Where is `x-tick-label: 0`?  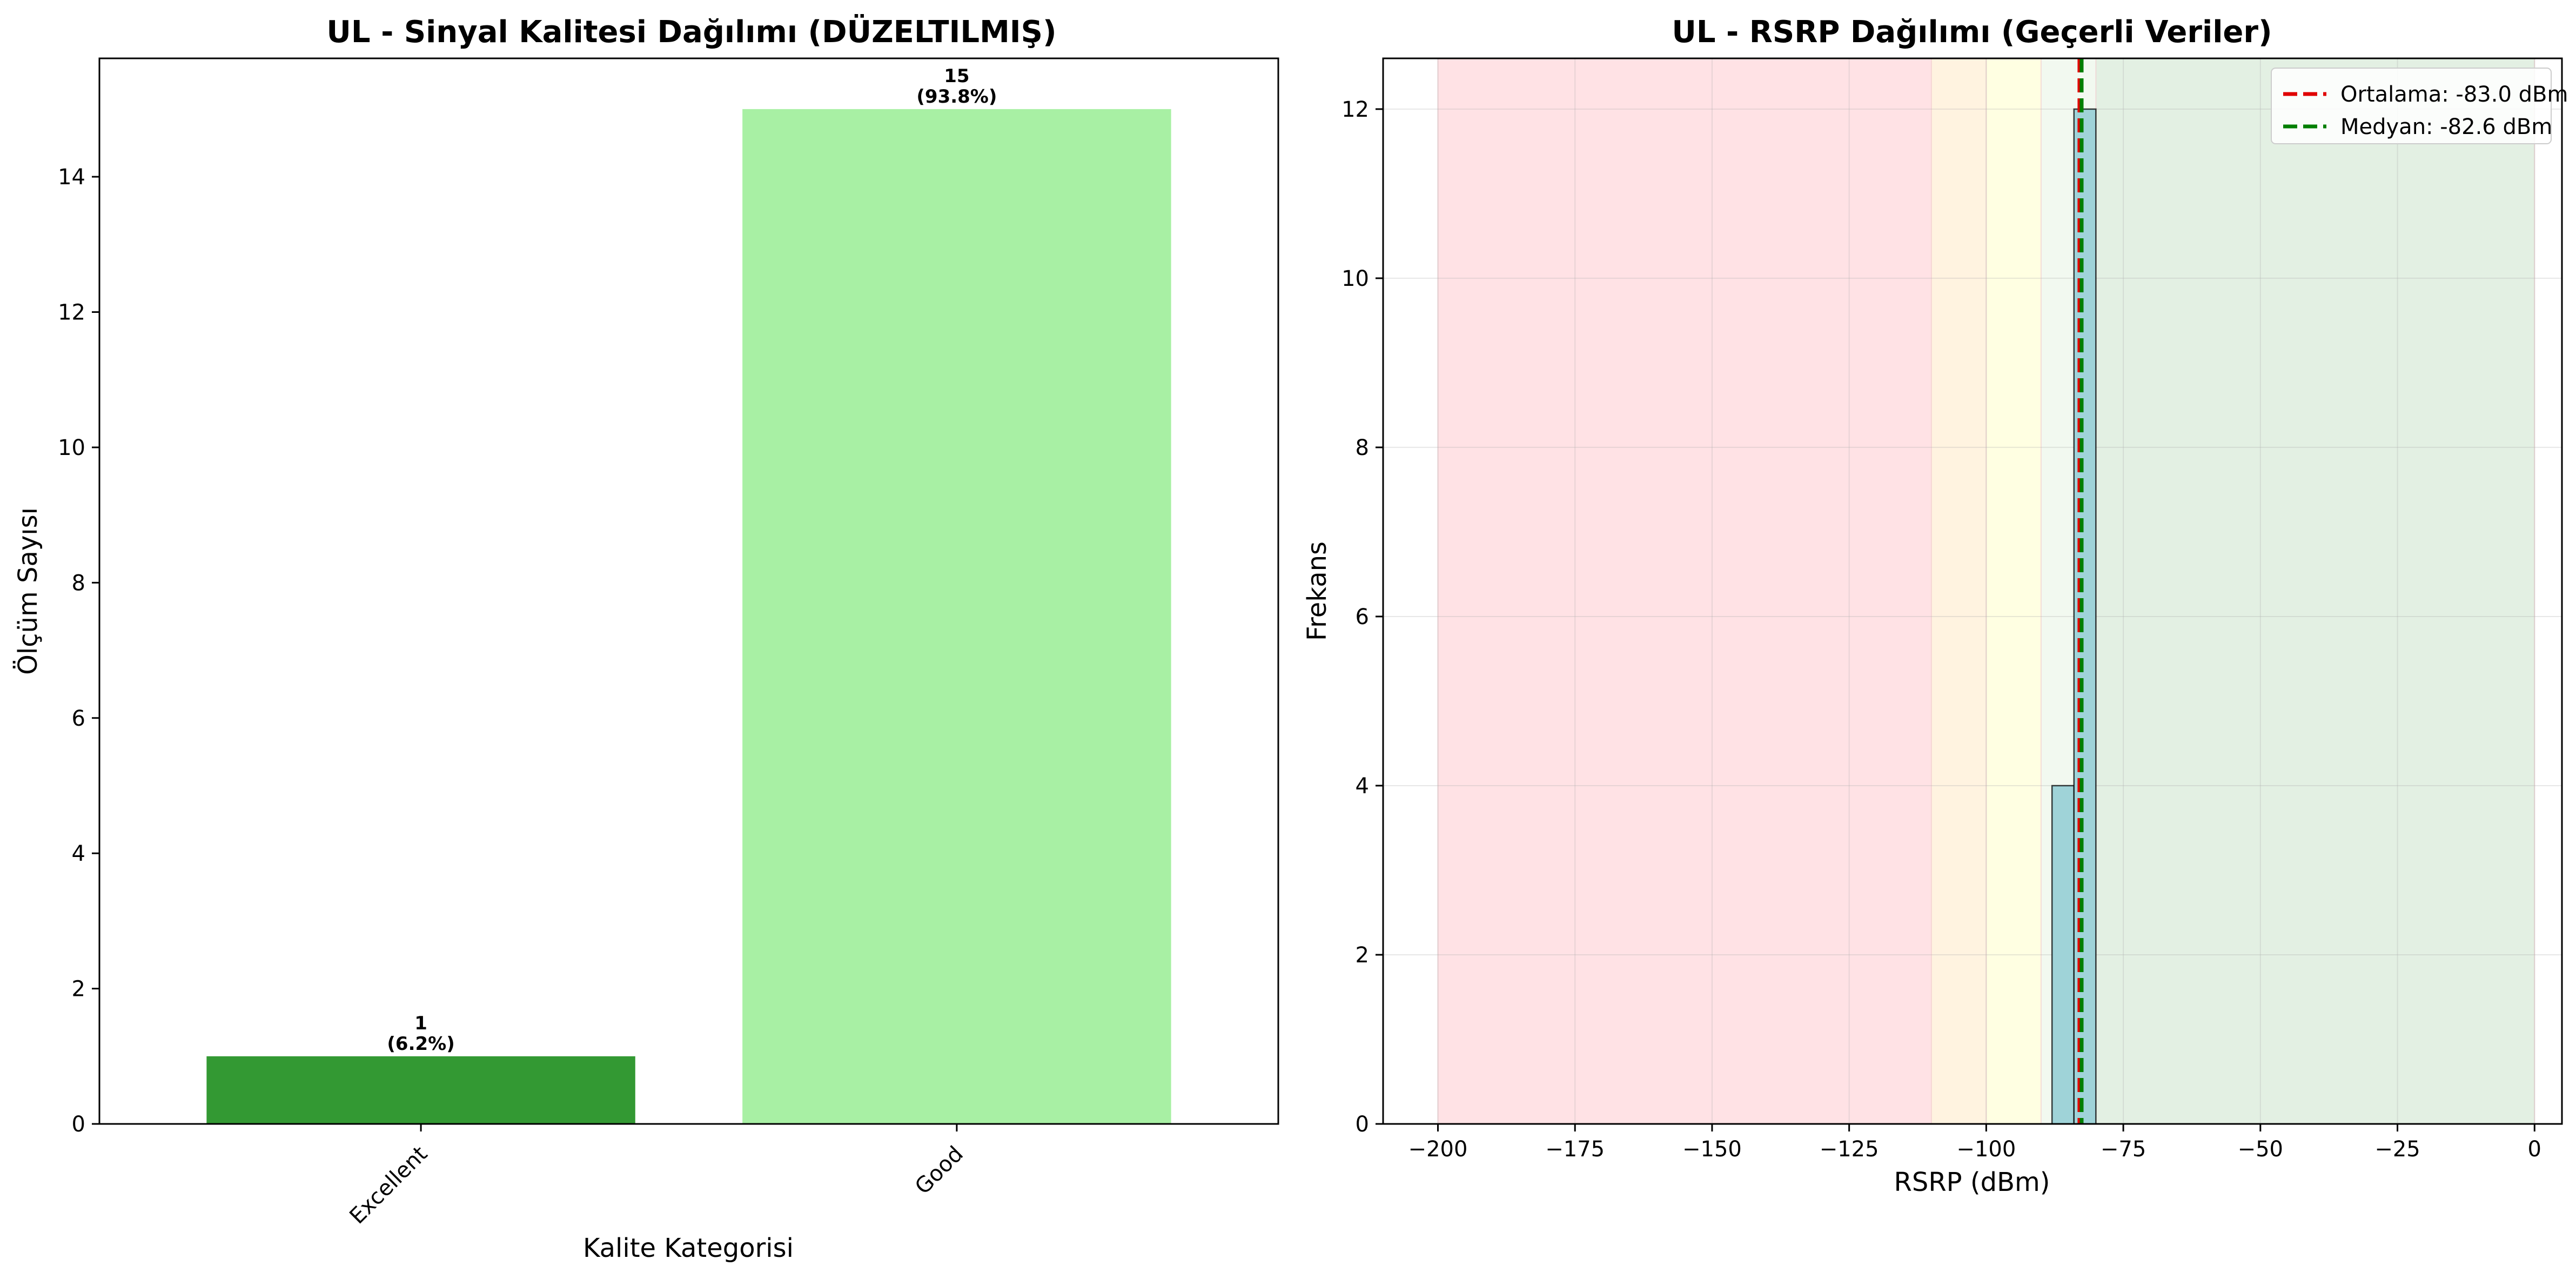
x-tick-label: 0 is located at coordinates (2535, 1150).